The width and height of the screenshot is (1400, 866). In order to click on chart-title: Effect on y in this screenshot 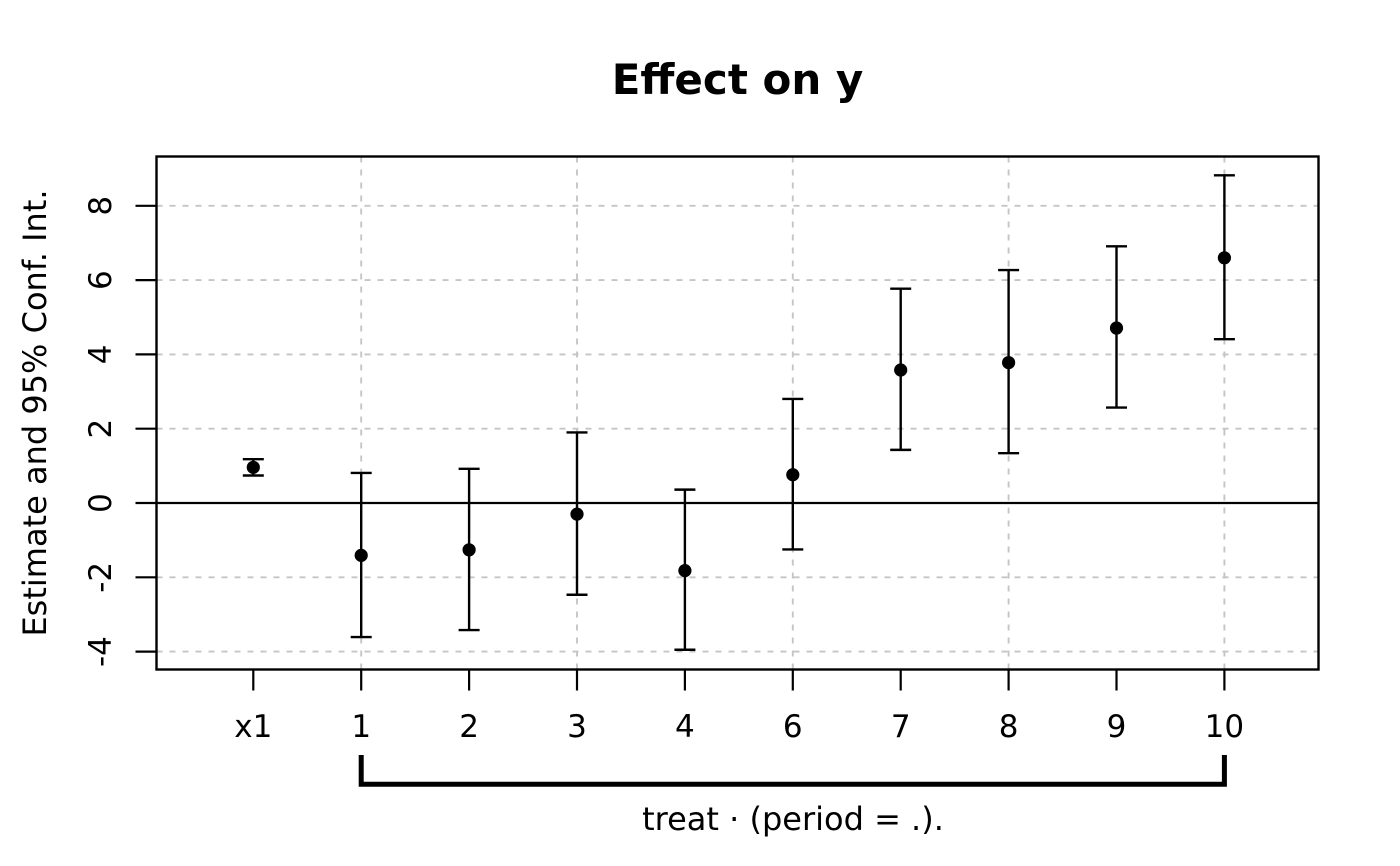, I will do `click(738, 79)`.